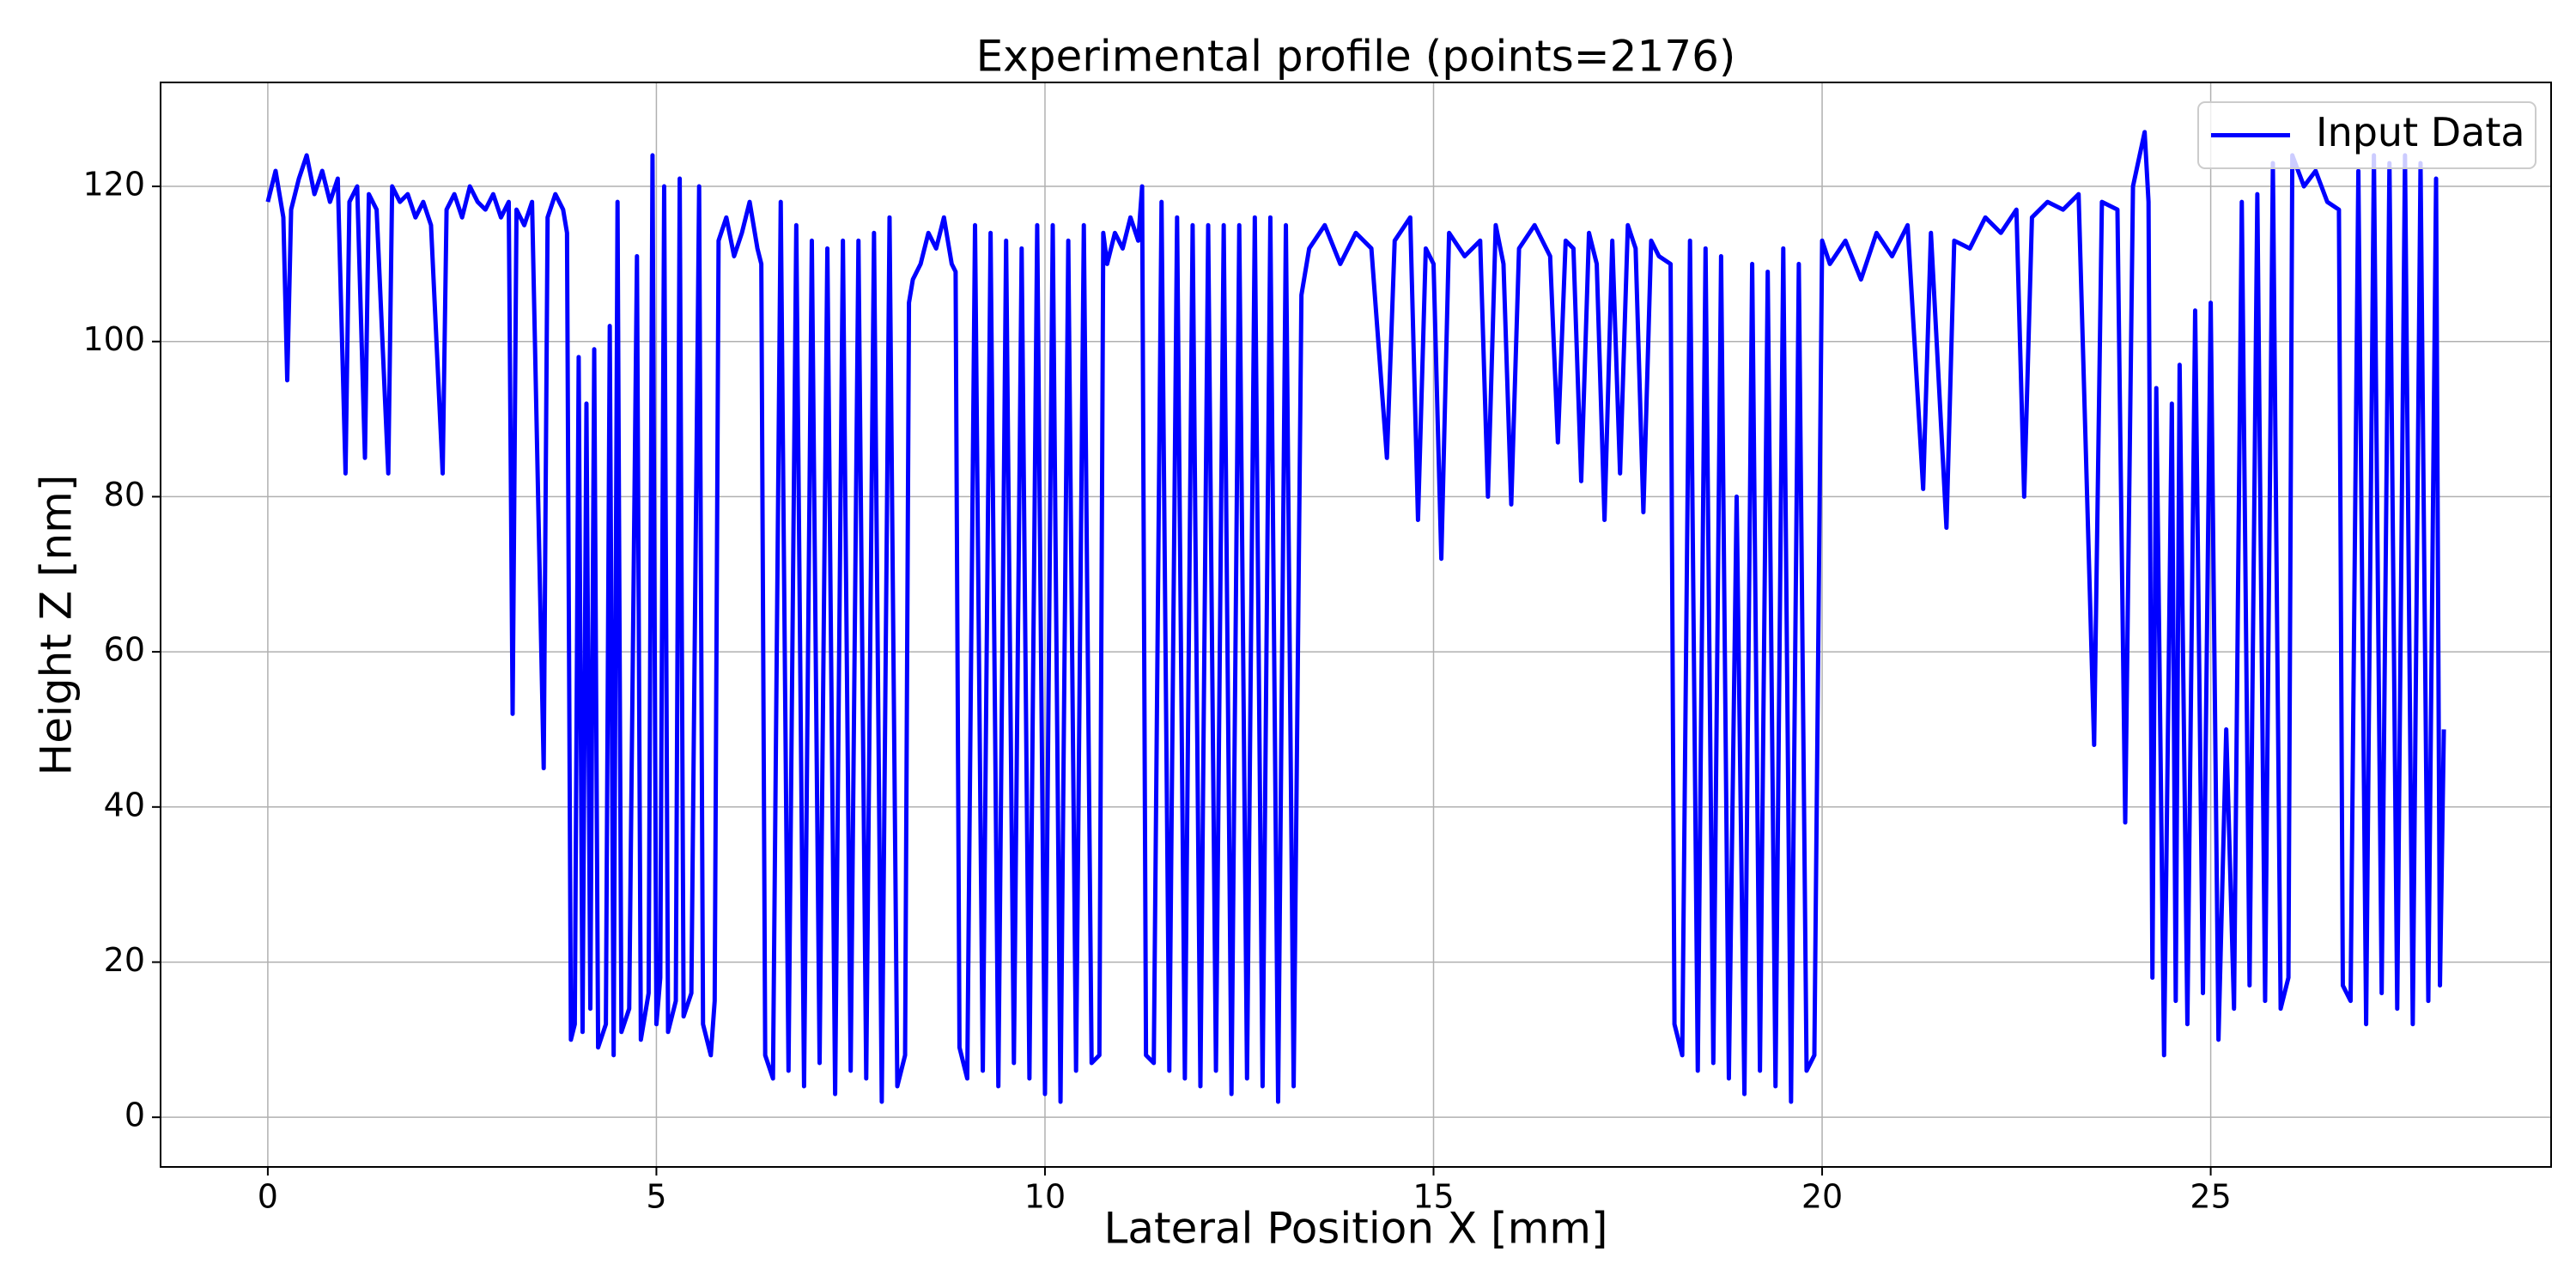 The width and height of the screenshot is (2576, 1288). What do you see at coordinates (2420, 132) in the screenshot?
I see `legend-label: Input Data` at bounding box center [2420, 132].